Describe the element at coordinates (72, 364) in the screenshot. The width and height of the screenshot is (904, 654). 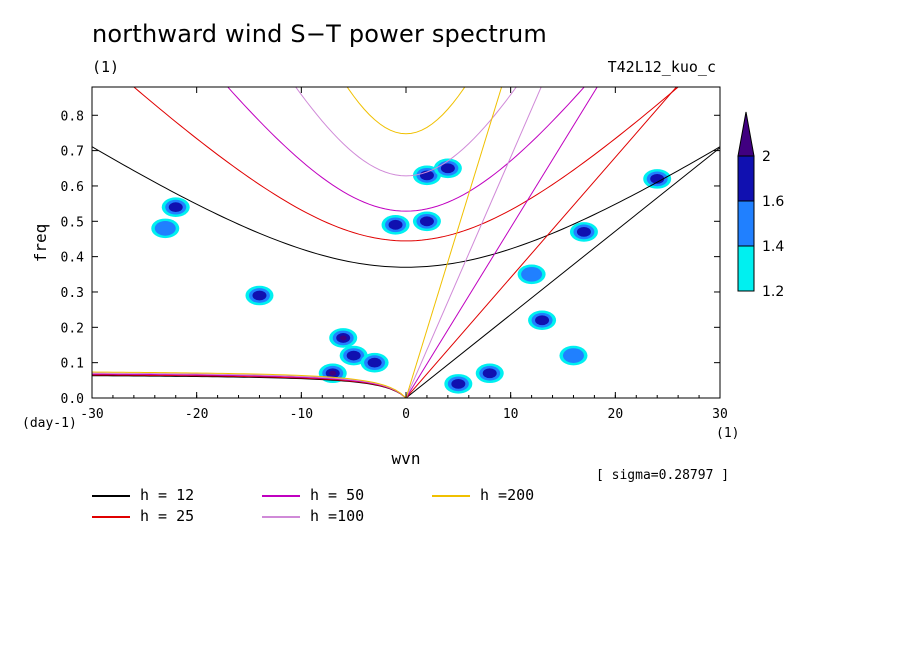
I see `y-tick-label: 0.1` at that location.